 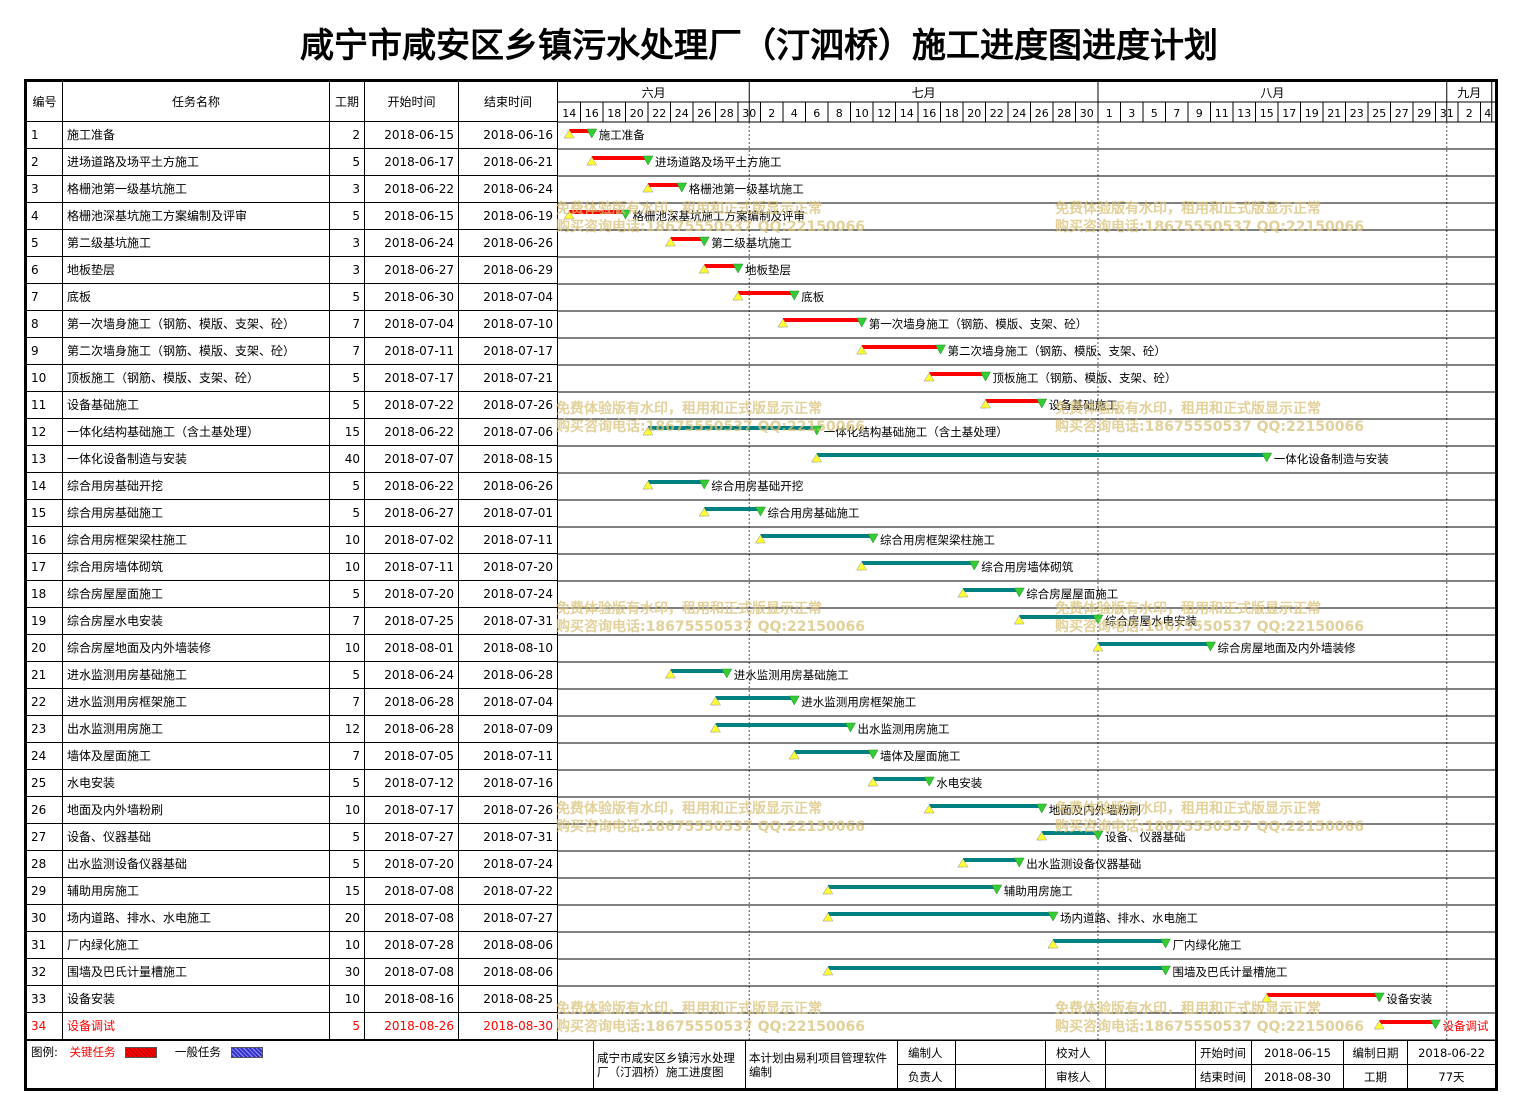 What do you see at coordinates (682, 113) in the screenshot?
I see `day-tick-label: 24` at bounding box center [682, 113].